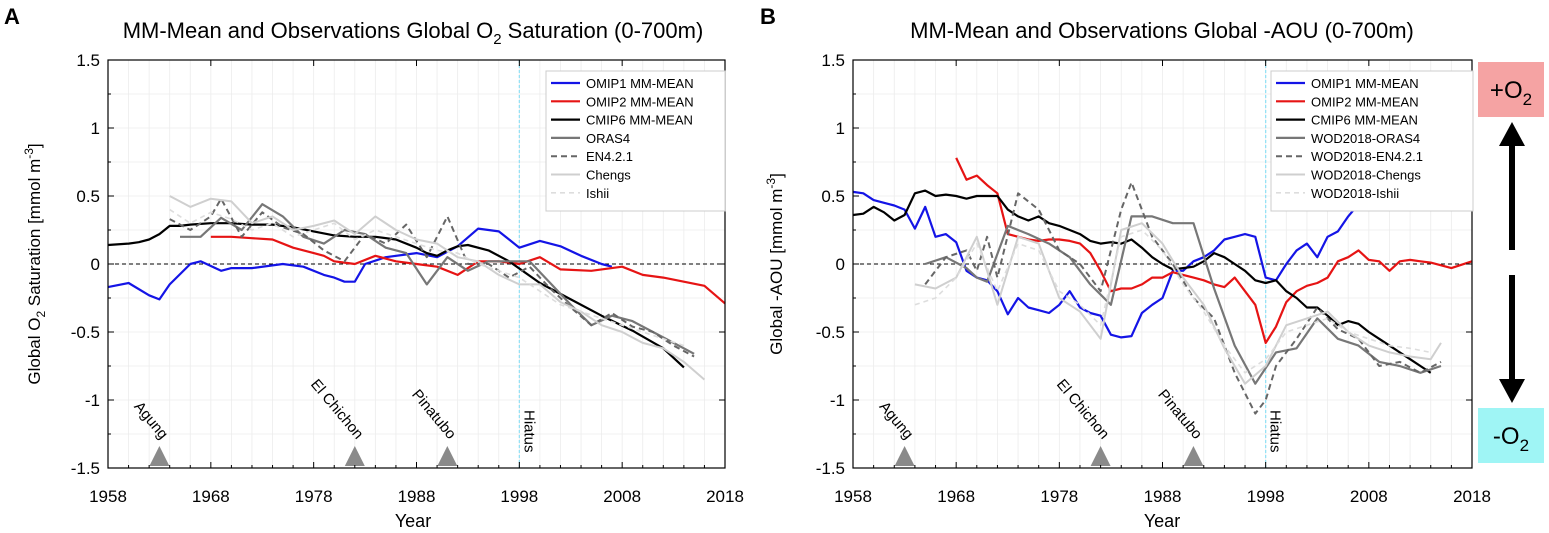  I want to click on legend-label: EN4.2.1, so click(609, 156).